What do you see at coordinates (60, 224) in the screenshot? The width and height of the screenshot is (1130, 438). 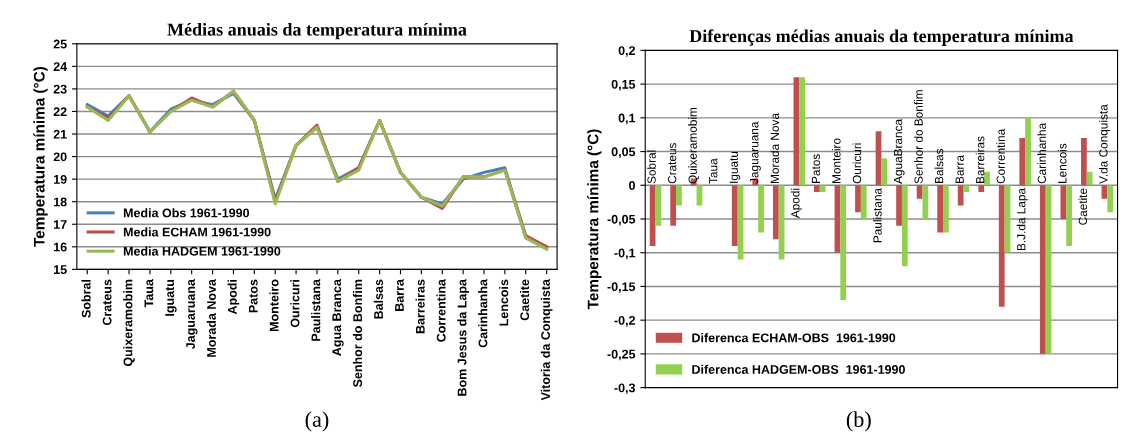 I see `y-tick-label: 17` at bounding box center [60, 224].